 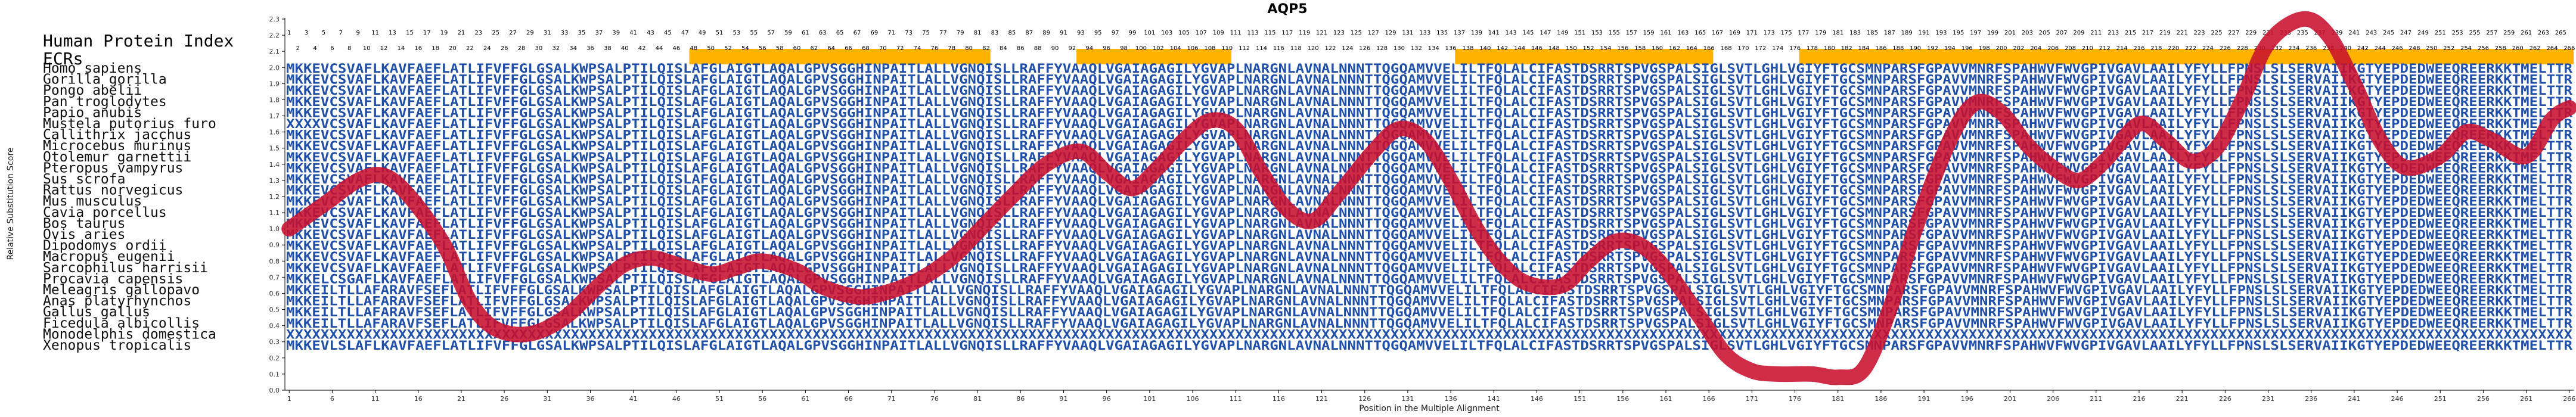 What do you see at coordinates (2414, 48) in the screenshot?
I see `position-number: 248` at bounding box center [2414, 48].